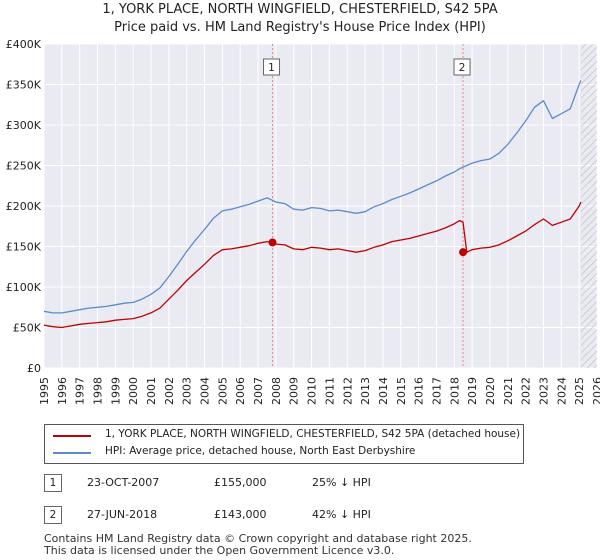  I want to click on x-tick-label: 1998, so click(98, 391).